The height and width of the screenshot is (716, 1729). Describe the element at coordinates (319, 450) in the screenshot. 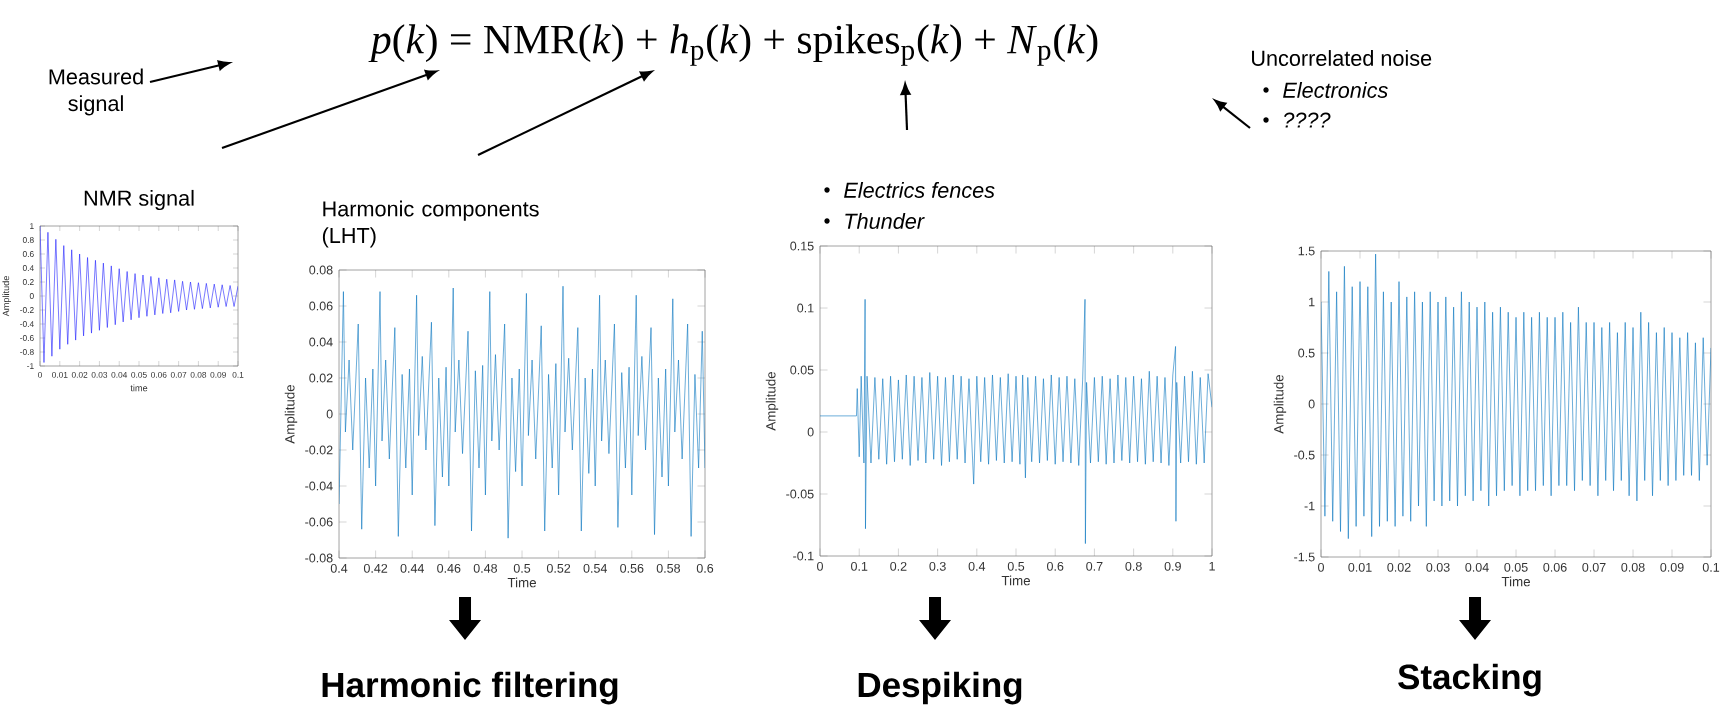

I see `y-tick-label: -0.02` at that location.